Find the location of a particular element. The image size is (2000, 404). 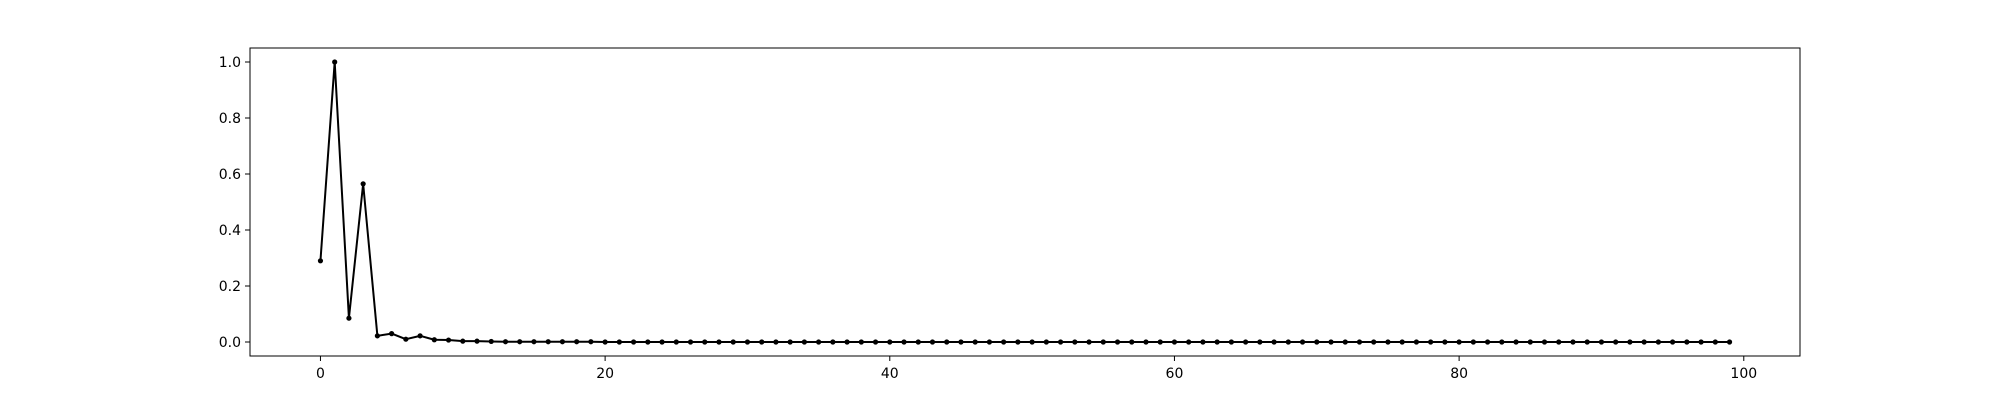

x-tick-label: 60 is located at coordinates (1175, 374).